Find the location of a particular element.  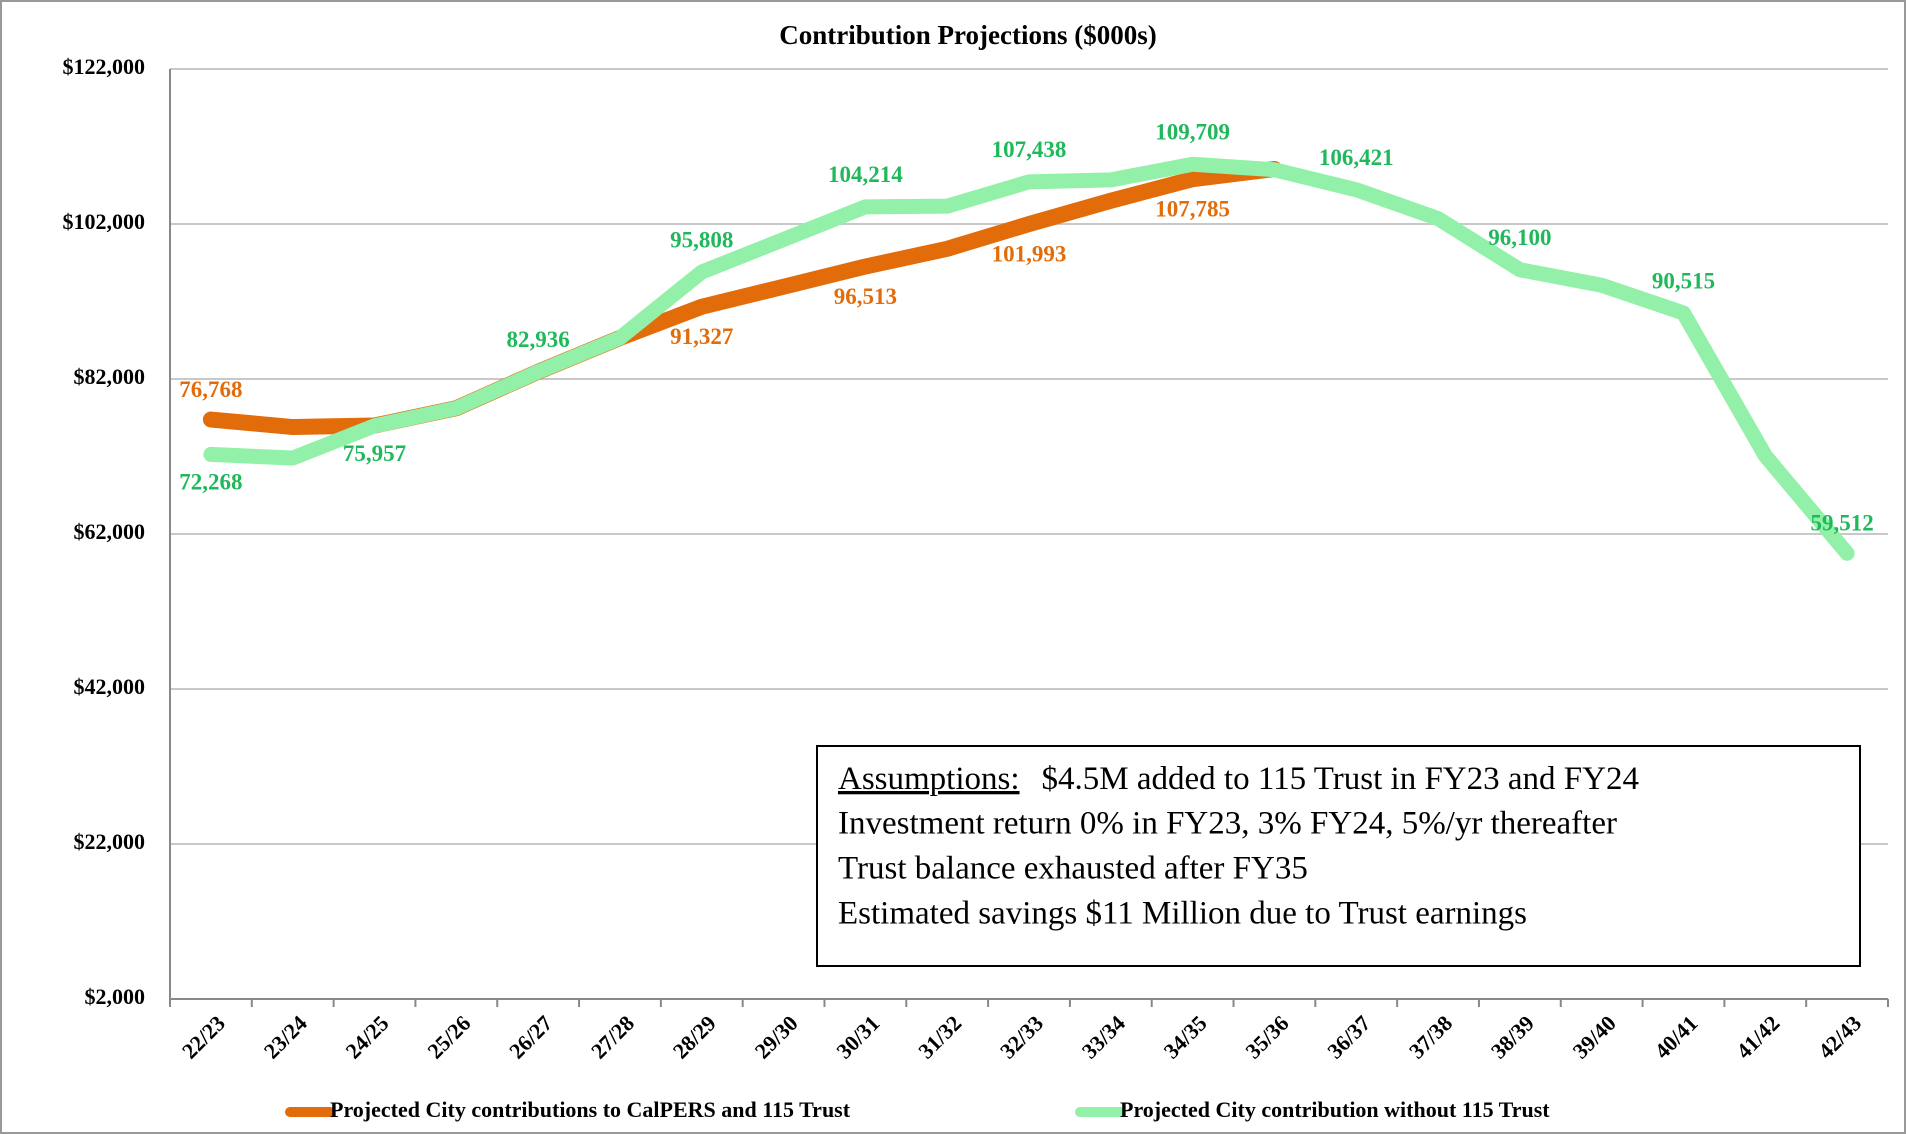

y-tick-label: $42,000 is located at coordinates (110, 686).